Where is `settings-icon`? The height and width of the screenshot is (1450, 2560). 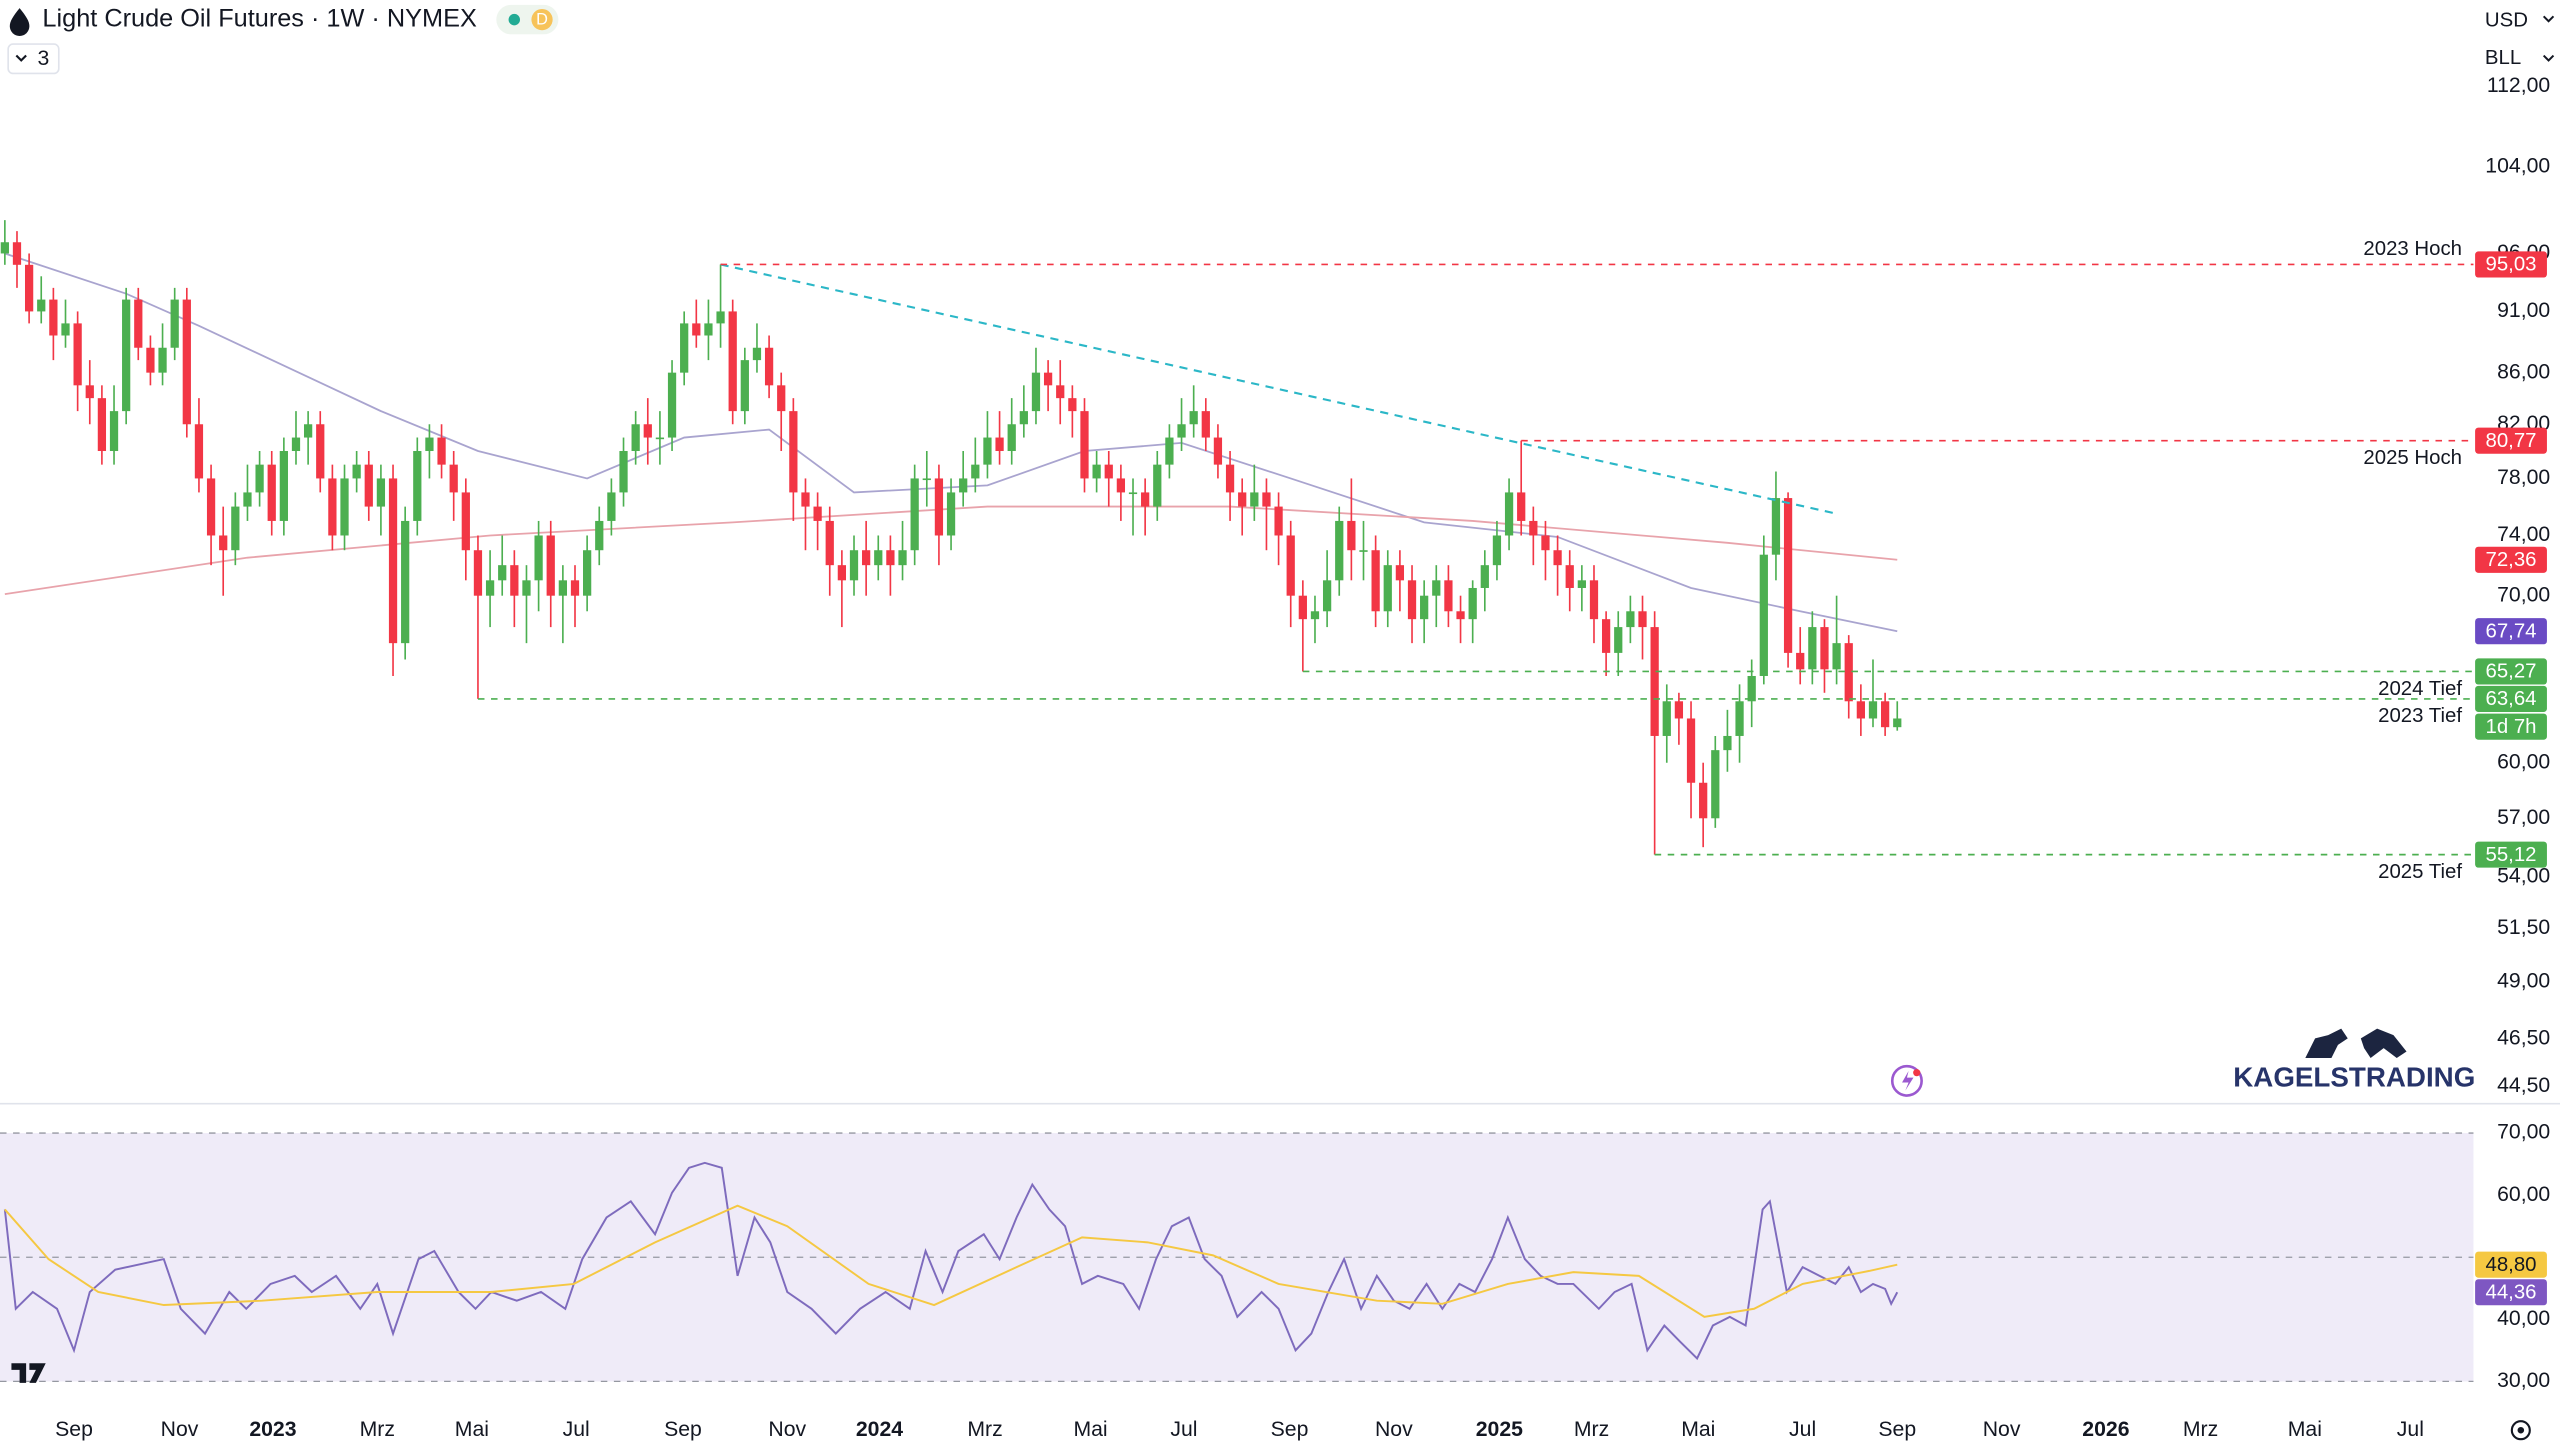
settings-icon is located at coordinates (2520, 1430).